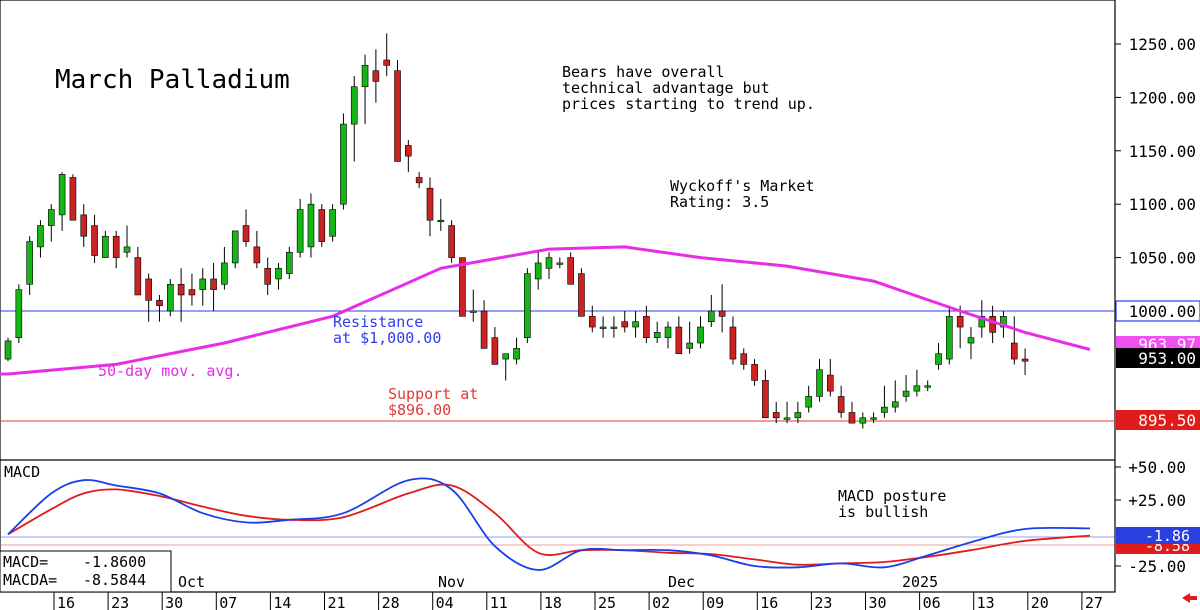 The image size is (1200, 610). Describe the element at coordinates (1162, 258) in the screenshot. I see `price-tick-label: 1050.00` at that location.